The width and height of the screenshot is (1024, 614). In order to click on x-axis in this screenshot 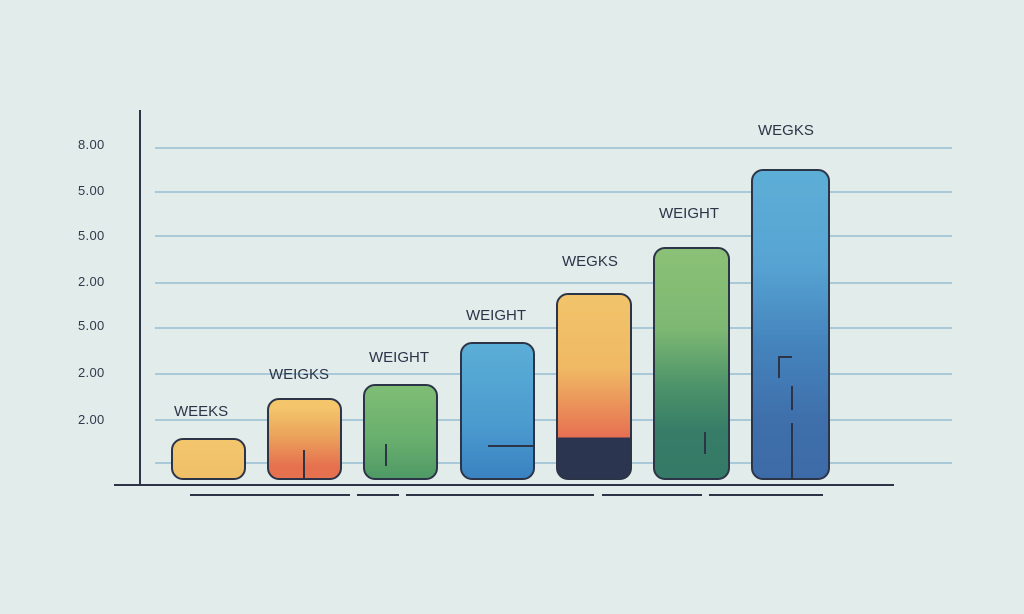, I will do `click(504, 485)`.